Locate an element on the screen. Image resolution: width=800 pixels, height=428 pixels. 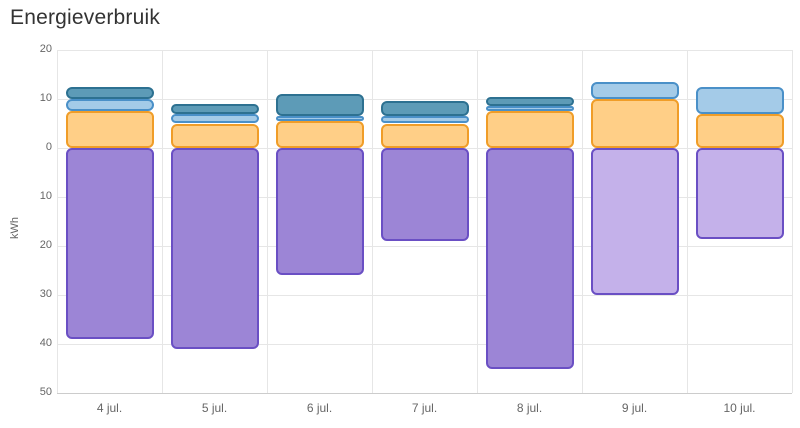
x-tick-label: 5 jul. is located at coordinates (214, 408).